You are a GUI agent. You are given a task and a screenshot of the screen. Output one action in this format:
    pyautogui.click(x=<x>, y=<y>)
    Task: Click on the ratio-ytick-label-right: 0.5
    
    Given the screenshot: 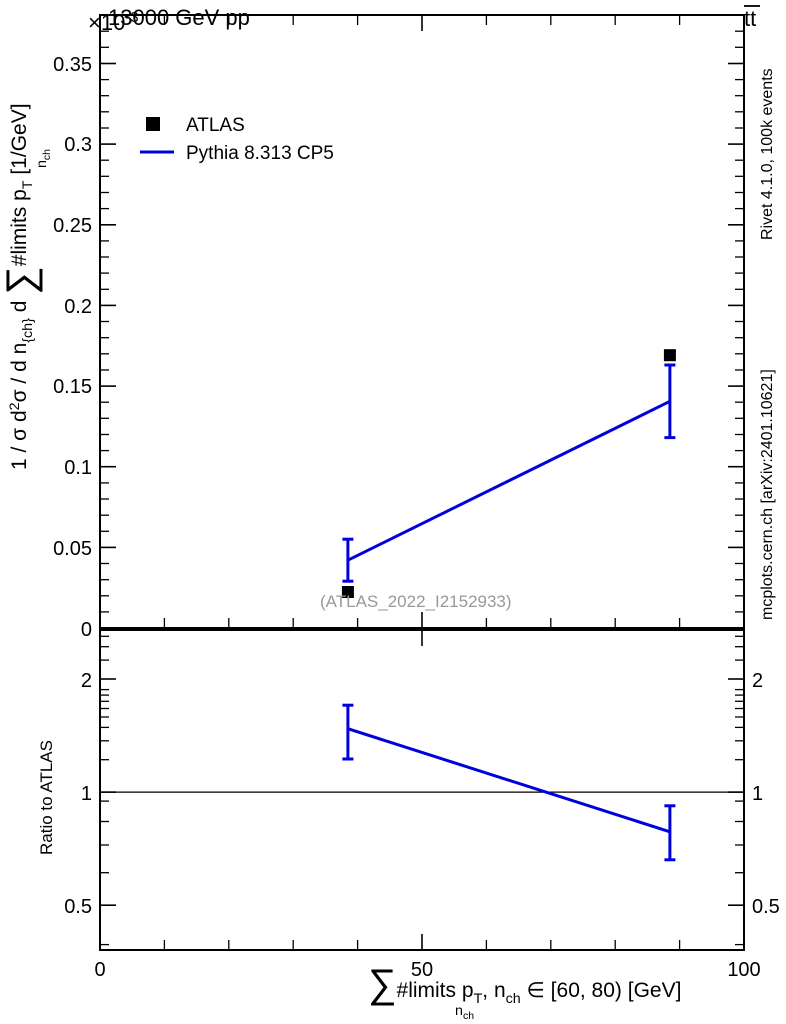 What is the action you would take?
    pyautogui.click(x=766, y=907)
    